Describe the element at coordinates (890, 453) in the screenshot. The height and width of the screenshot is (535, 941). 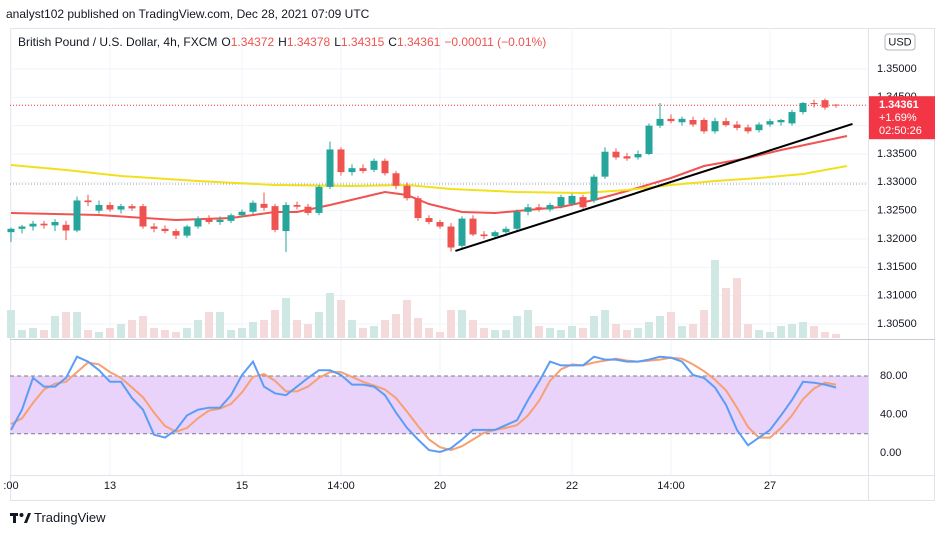
I see `y2-tick-label: 0.00` at that location.